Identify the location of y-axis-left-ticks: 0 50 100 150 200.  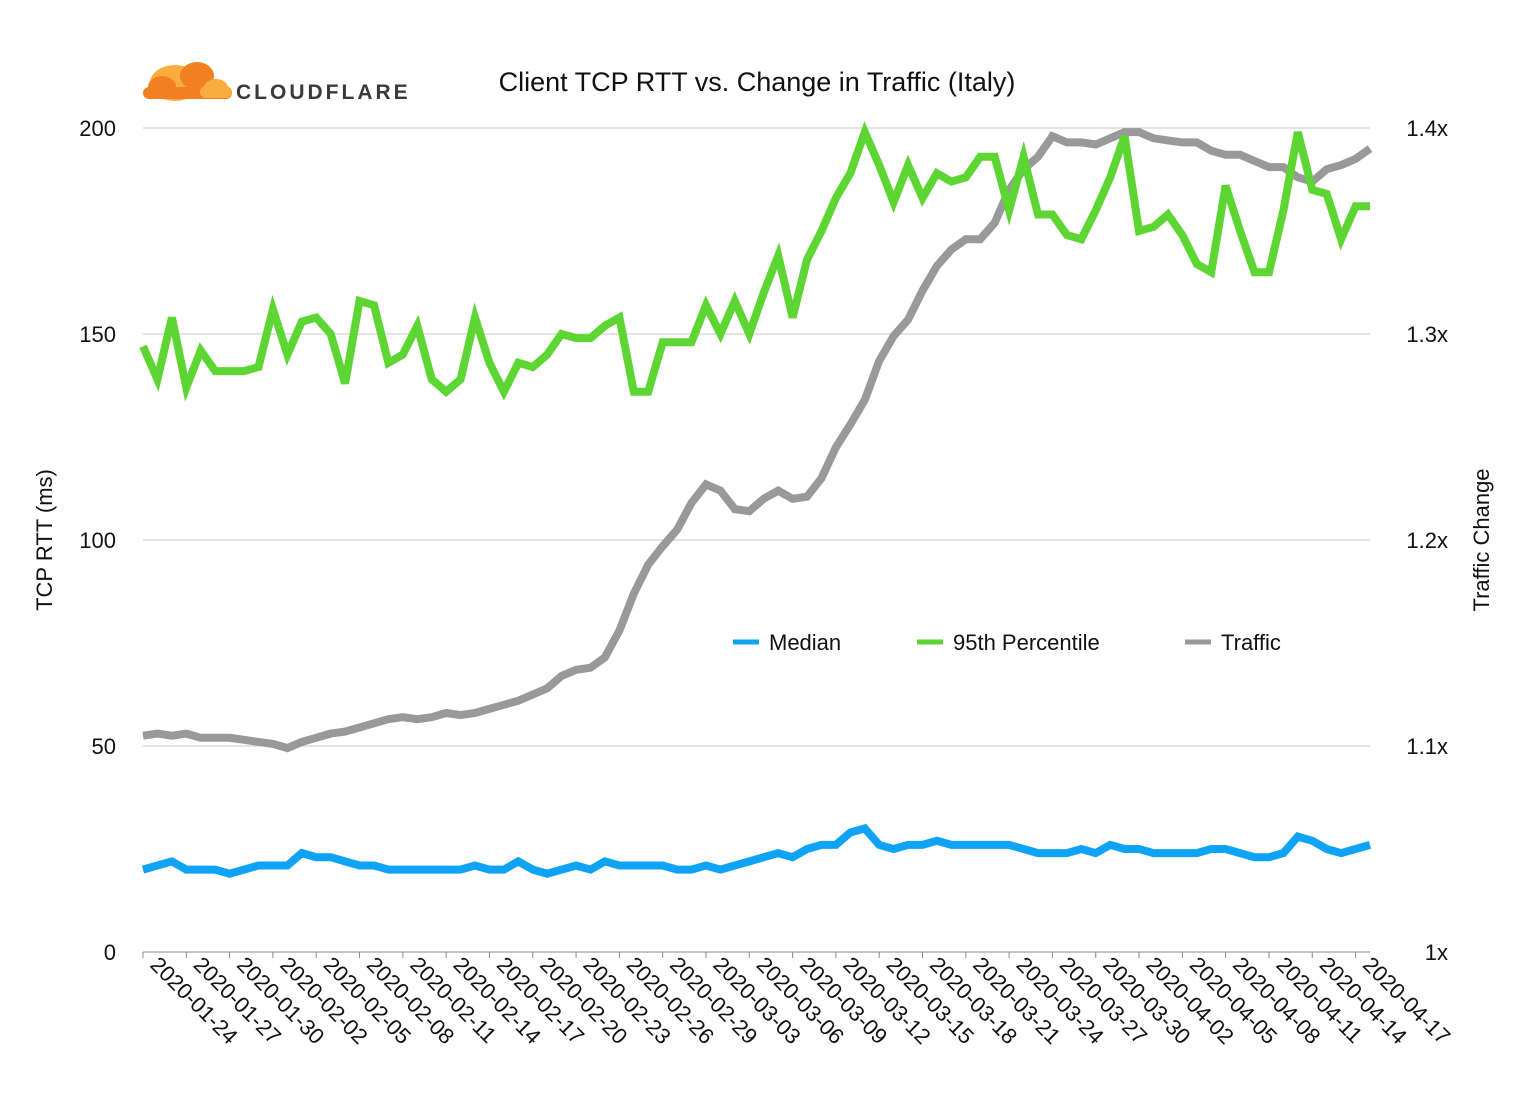
(97, 540).